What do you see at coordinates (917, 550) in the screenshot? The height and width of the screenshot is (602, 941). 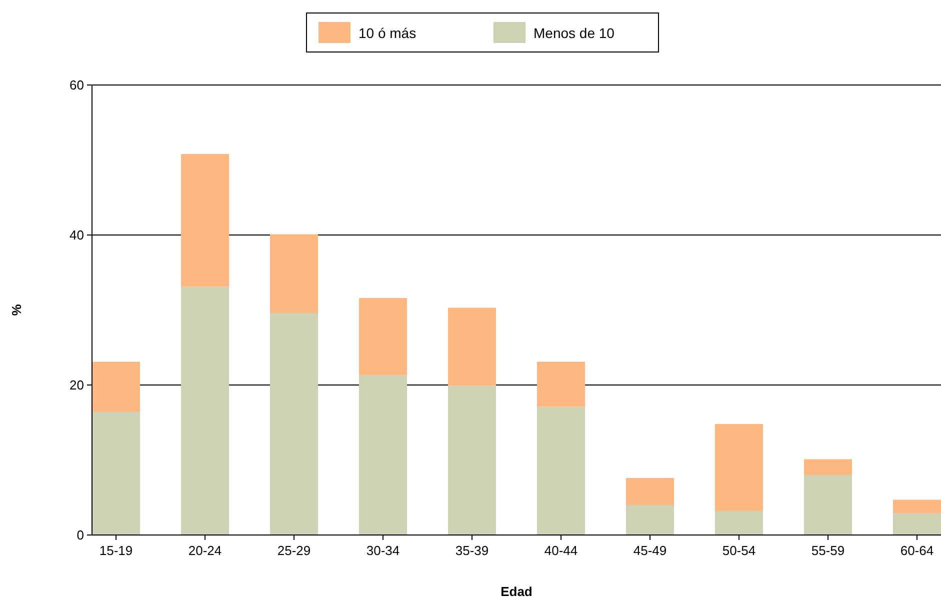 I see `x-tick-label: 60-64` at bounding box center [917, 550].